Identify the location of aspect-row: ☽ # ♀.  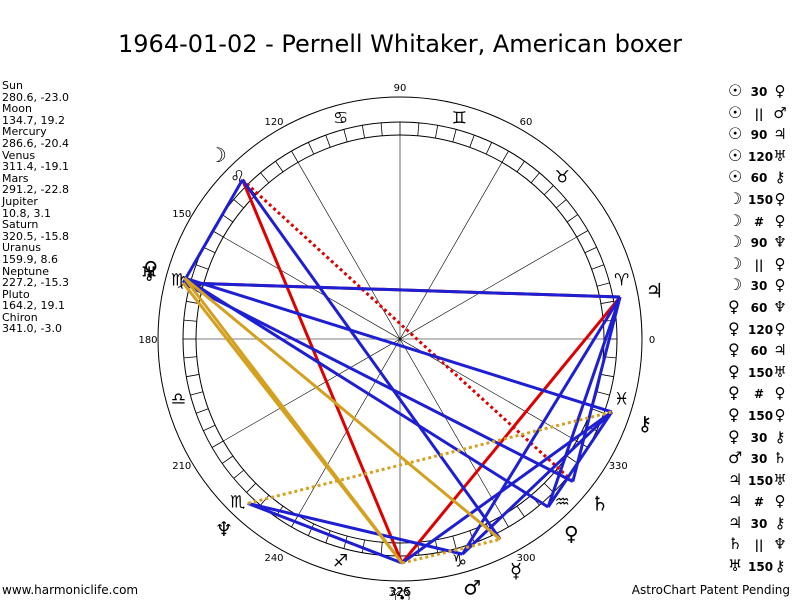
(759, 221).